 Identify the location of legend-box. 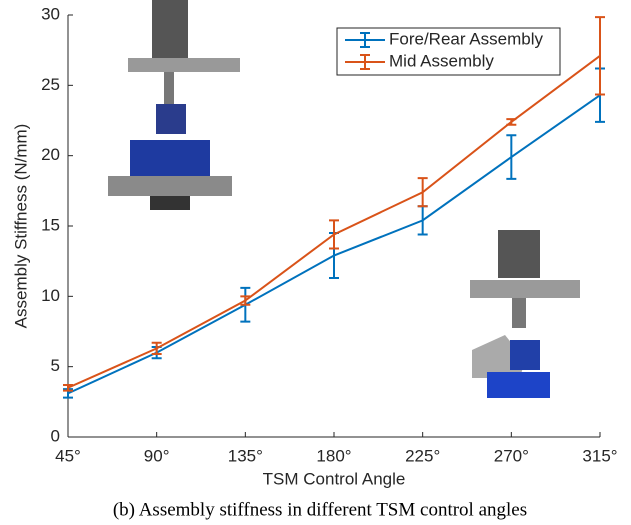
(448, 51).